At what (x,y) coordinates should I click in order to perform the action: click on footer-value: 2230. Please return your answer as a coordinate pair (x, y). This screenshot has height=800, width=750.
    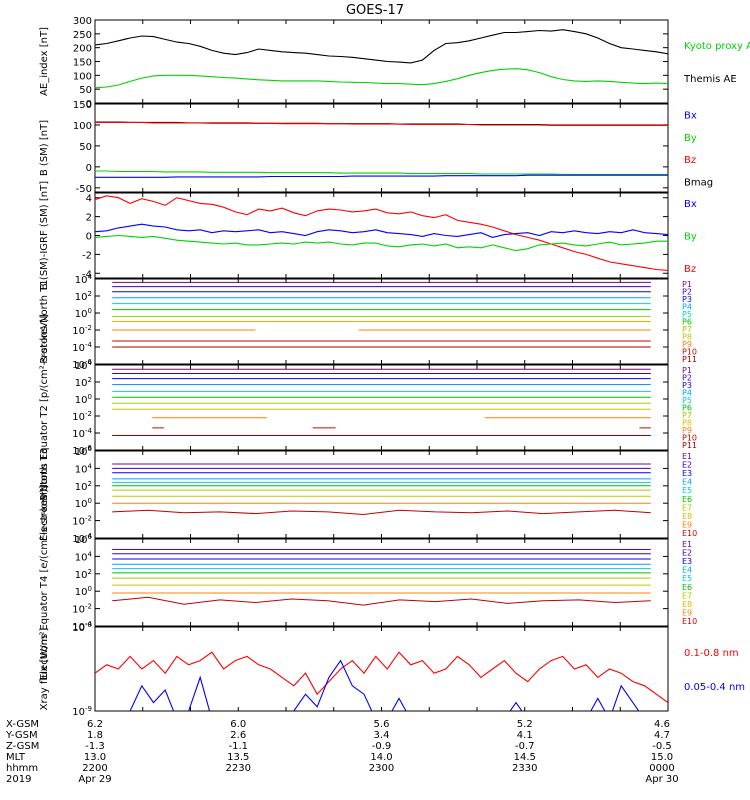
    Looking at the image, I should click on (238, 768).